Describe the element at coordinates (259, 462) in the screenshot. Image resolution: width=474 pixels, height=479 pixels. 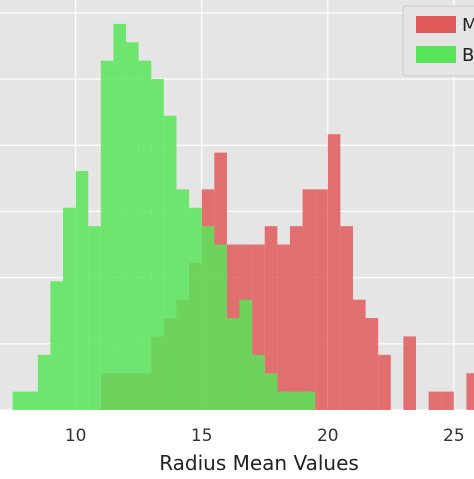
I see `x-axis-label: Radius Mean Values` at that location.